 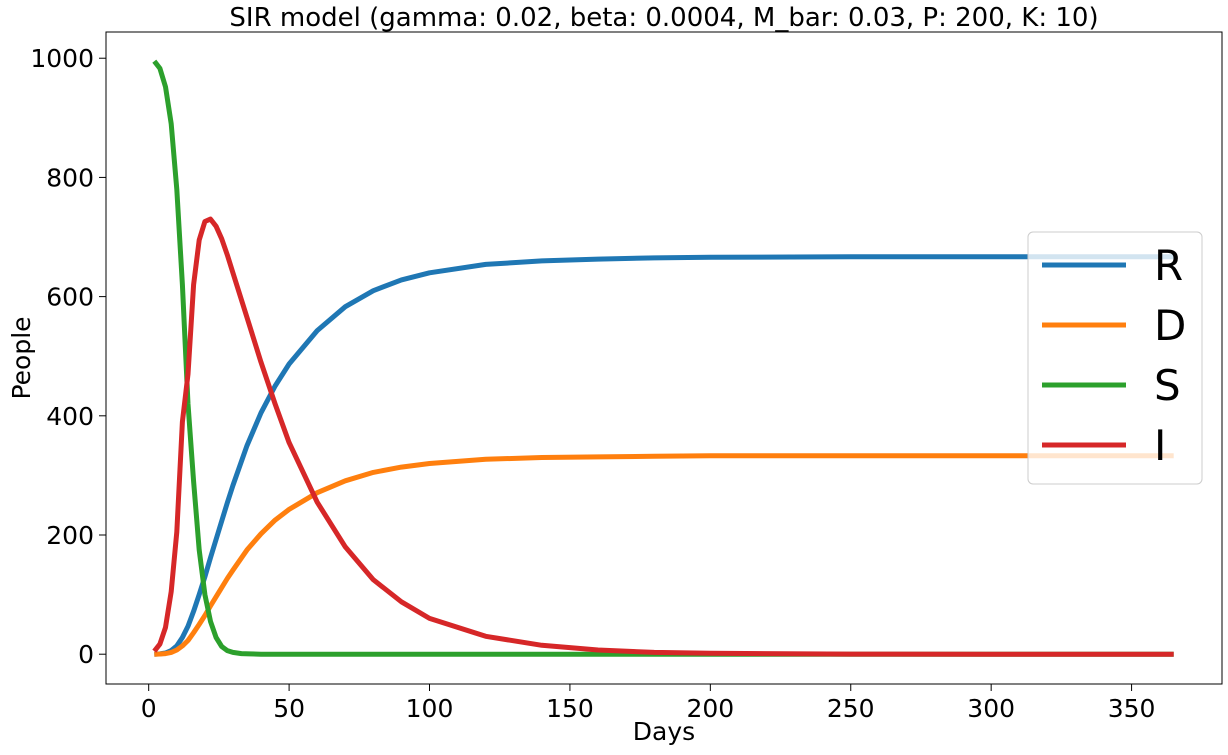 I want to click on y-tick-label: 0, so click(x=86, y=654).